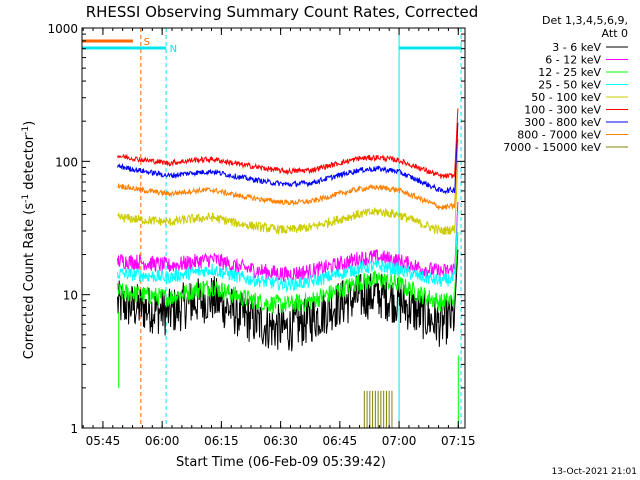 The height and width of the screenshot is (480, 640). Describe the element at coordinates (74, 429) in the screenshot. I see `y-tick-label-0: 1` at that location.